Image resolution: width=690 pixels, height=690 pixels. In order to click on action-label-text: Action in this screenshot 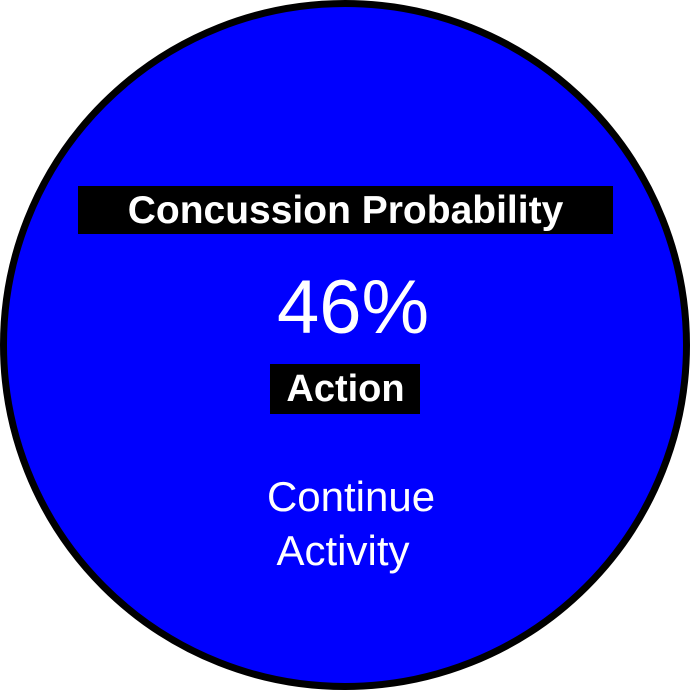, I will do `click(345, 389)`.